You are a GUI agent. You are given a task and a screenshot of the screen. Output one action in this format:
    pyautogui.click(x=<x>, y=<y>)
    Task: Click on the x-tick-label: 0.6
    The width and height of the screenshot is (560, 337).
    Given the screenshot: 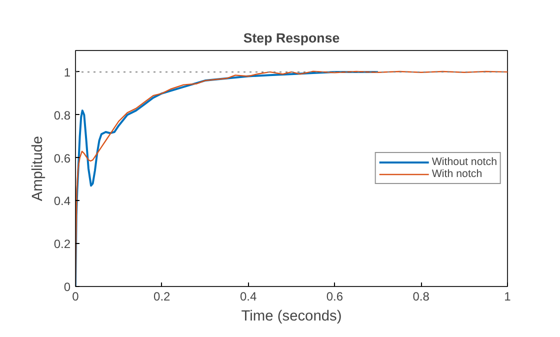 What is the action you would take?
    pyautogui.click(x=335, y=297)
    